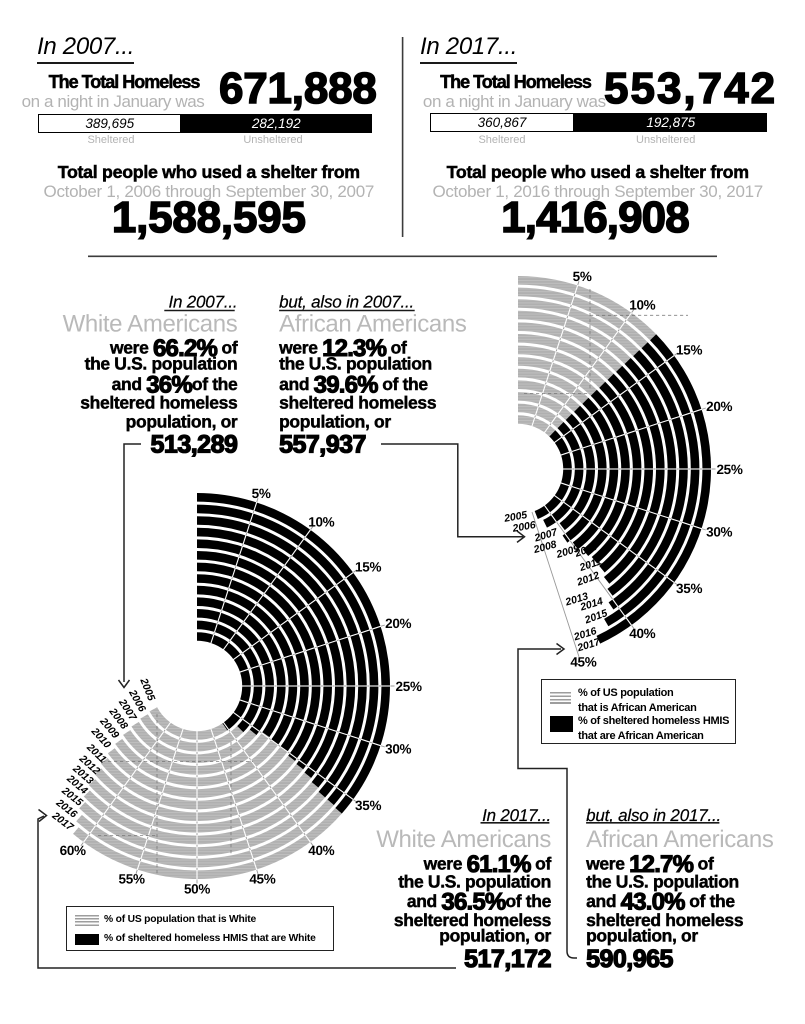 The height and width of the screenshot is (1024, 805). Describe the element at coordinates (194, 444) in the screenshot. I see `svg-text: 513,289` at that location.